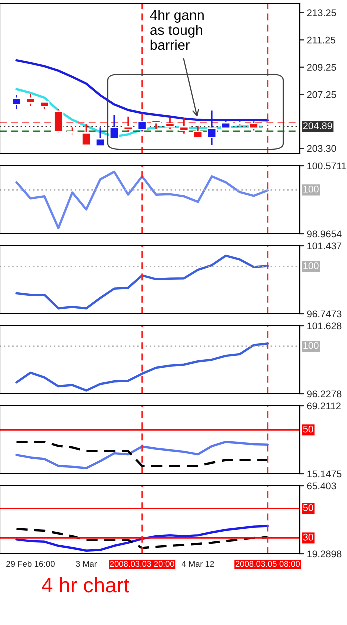 The height and width of the screenshot is (625, 347). What do you see at coordinates (325, 326) in the screenshot?
I see `y-tick-label: 101.628` at bounding box center [325, 326].